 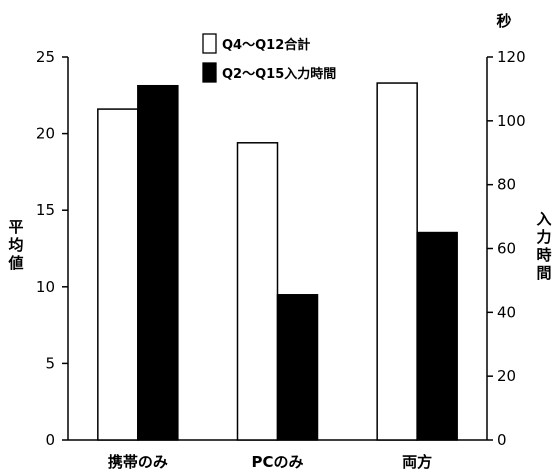 I want to click on left-axis-label: 平均値, so click(x=15, y=245).